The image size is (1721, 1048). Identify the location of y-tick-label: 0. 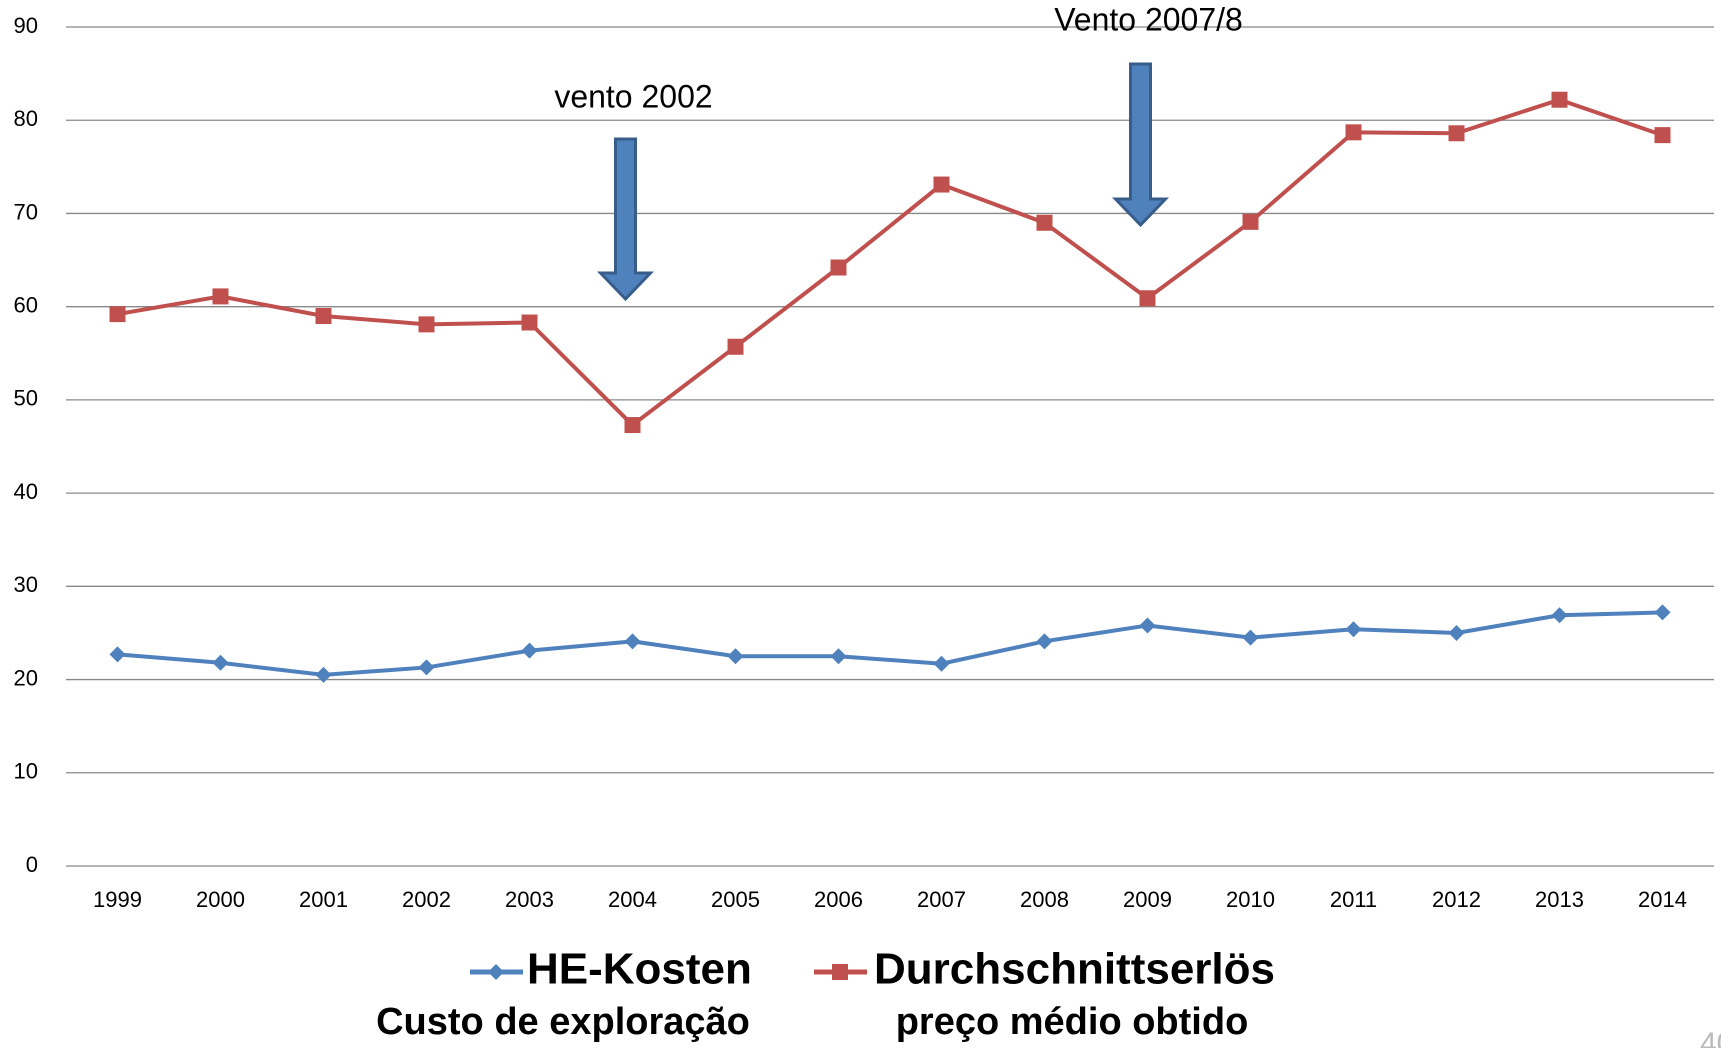
(32, 864).